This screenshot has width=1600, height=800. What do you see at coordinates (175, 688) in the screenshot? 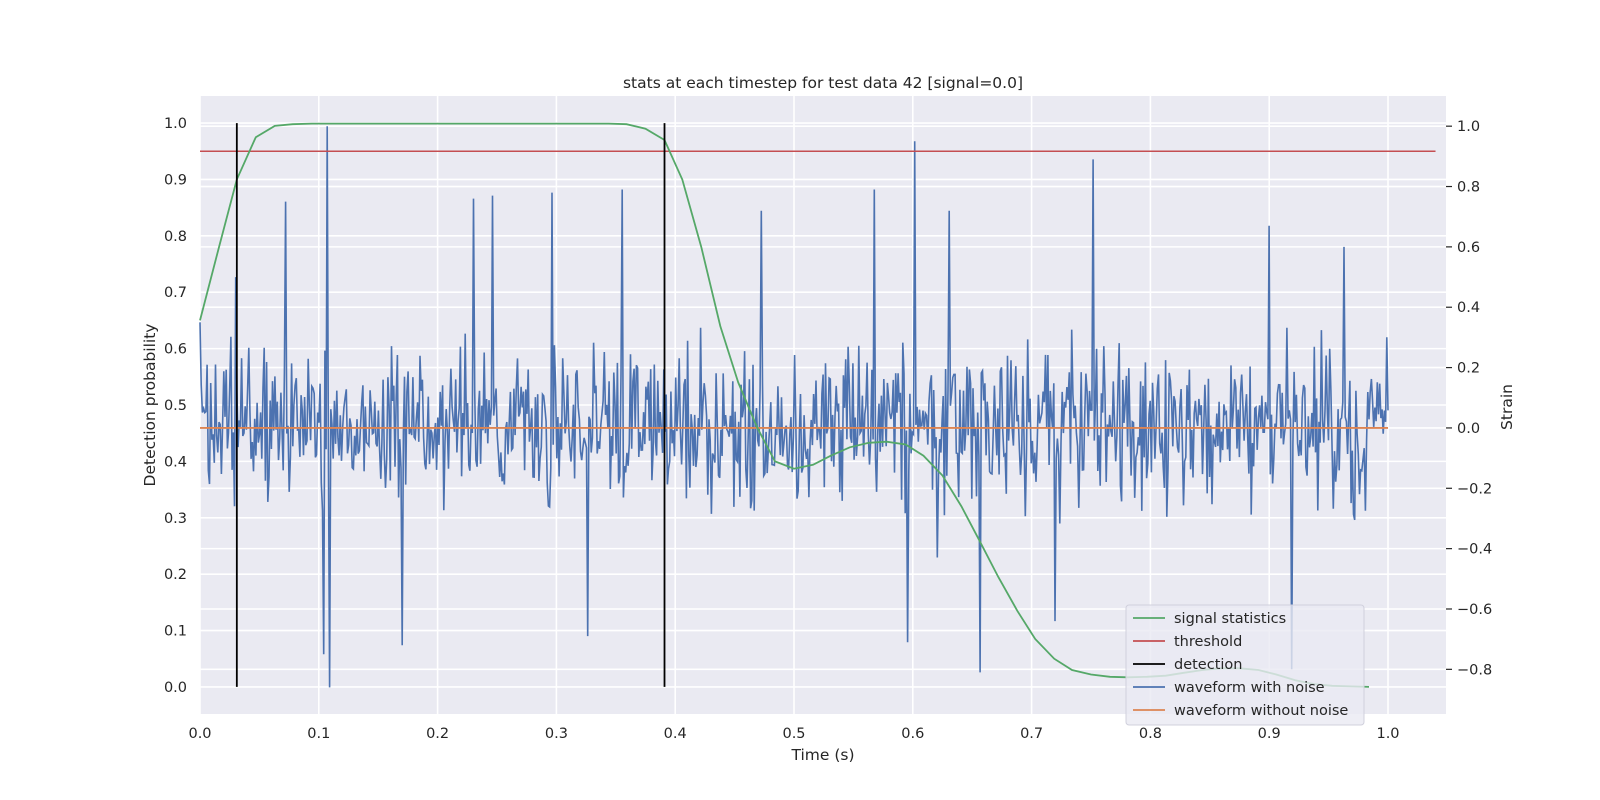
I see `y-tick-label: 0.0` at bounding box center [175, 688].